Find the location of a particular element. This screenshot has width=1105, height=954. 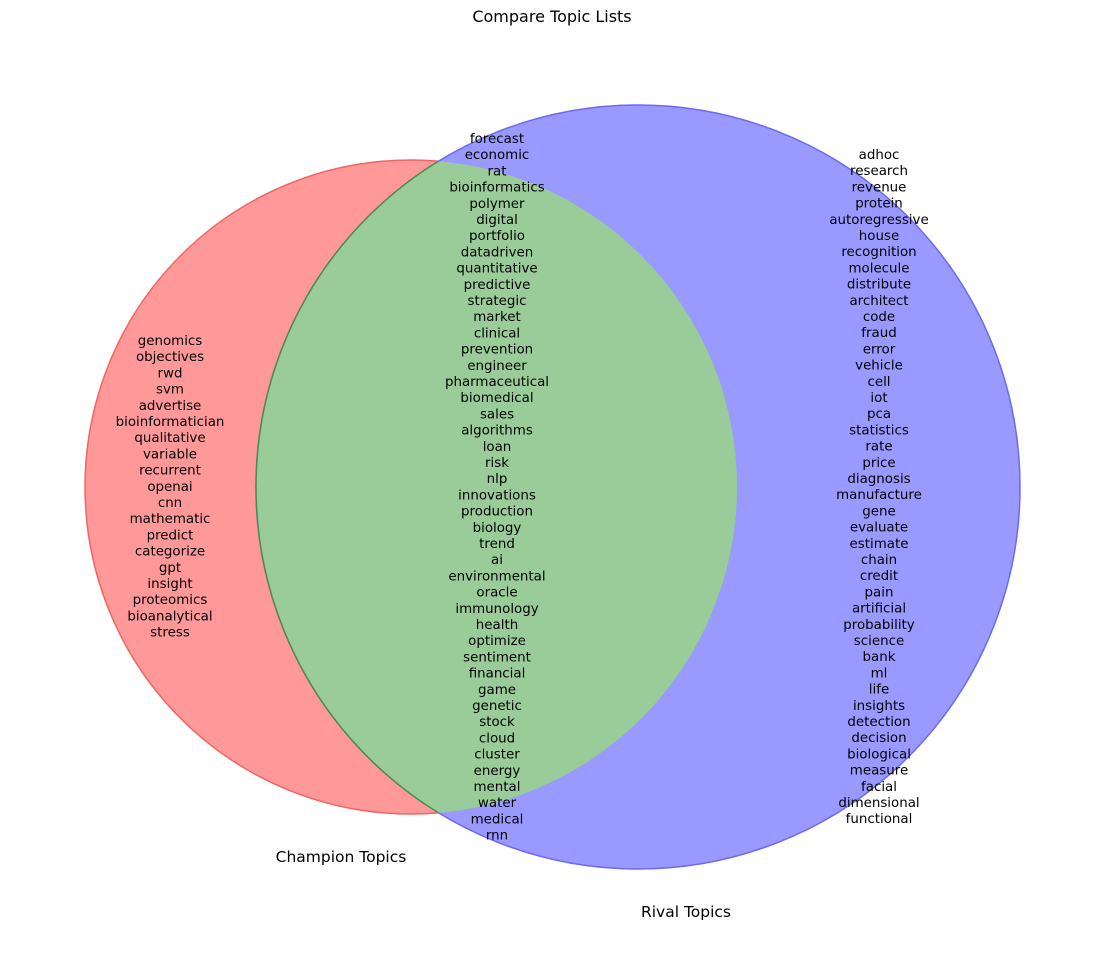

champion-topic-predict: predict is located at coordinates (170, 535).